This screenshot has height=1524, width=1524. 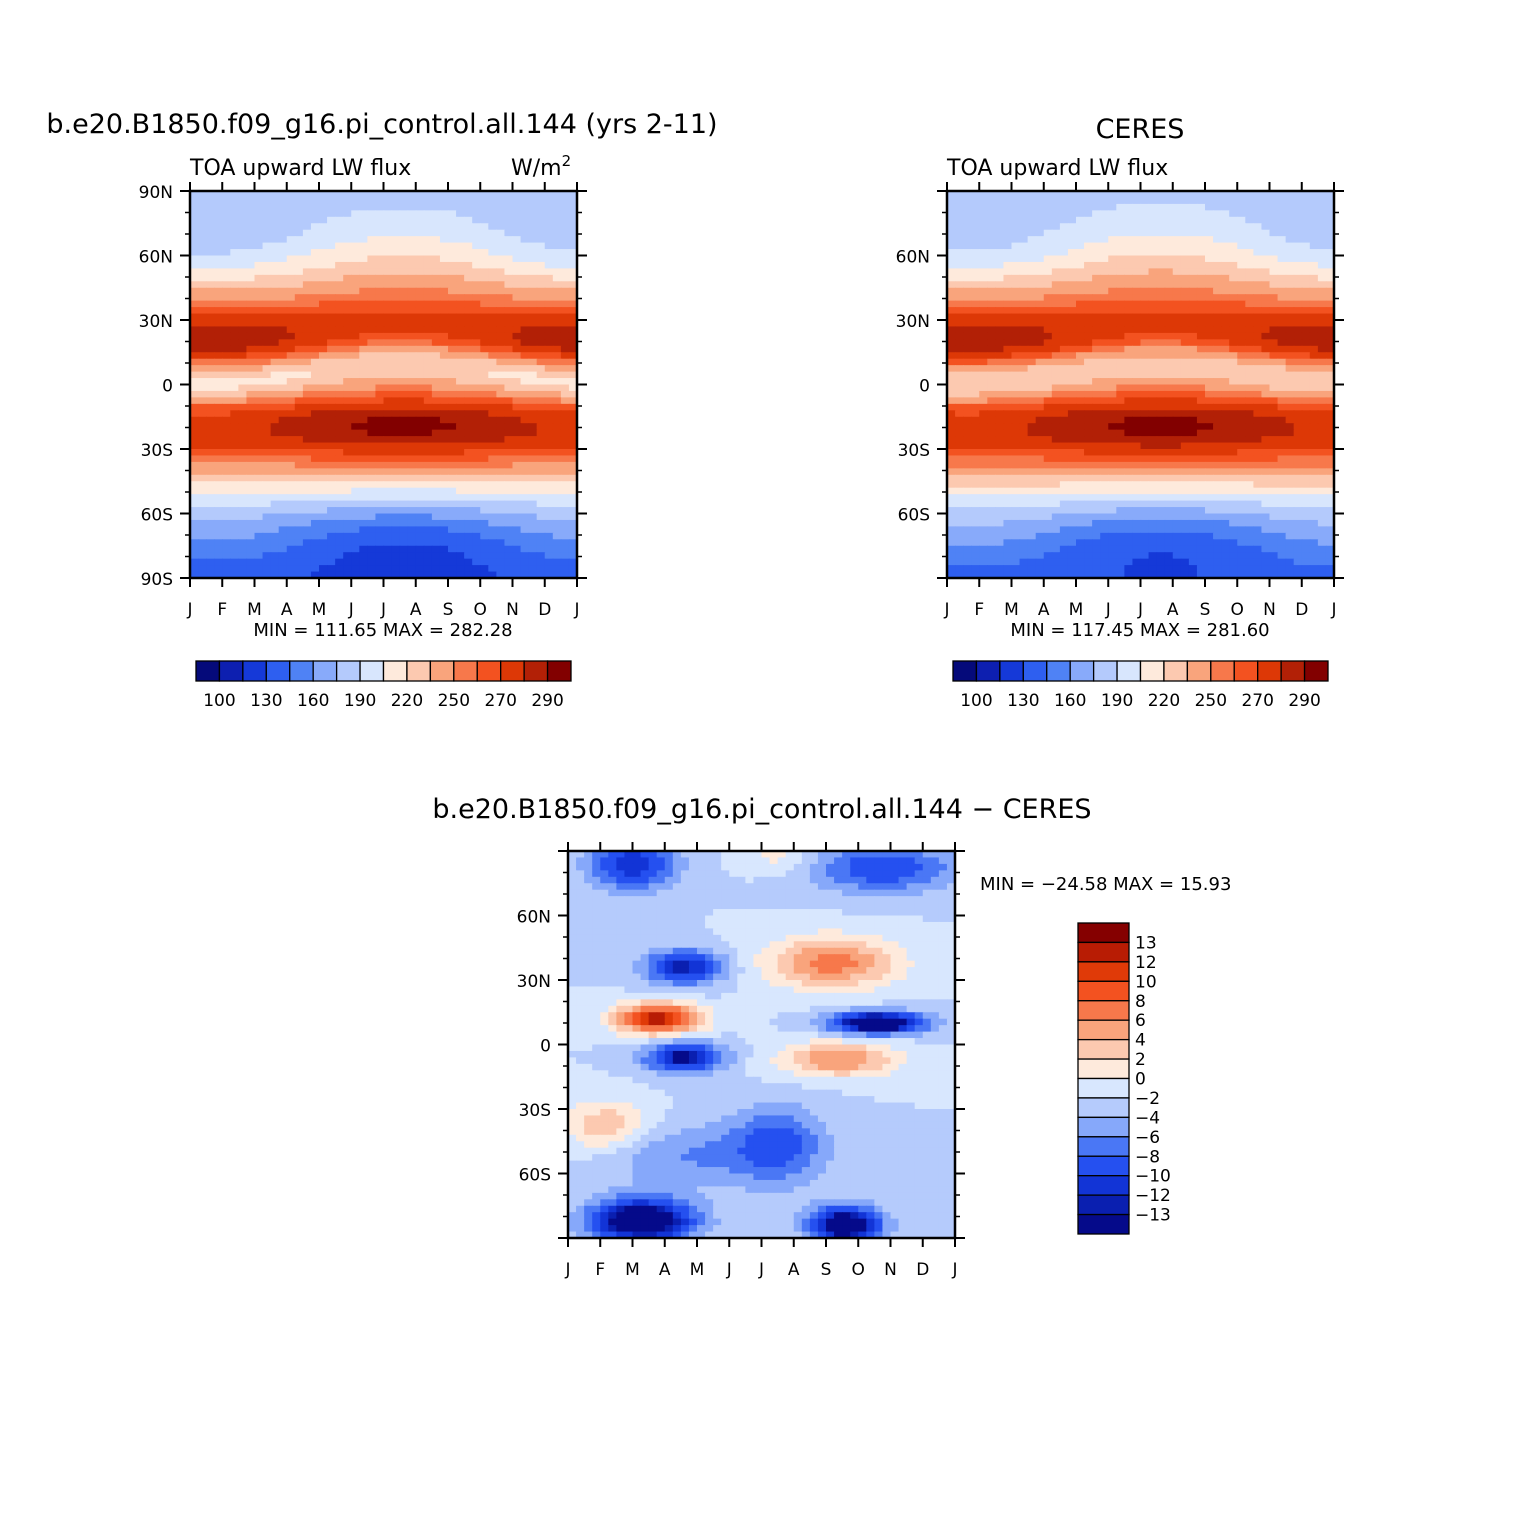 I want to click on units-base: W/m, so click(x=536, y=168).